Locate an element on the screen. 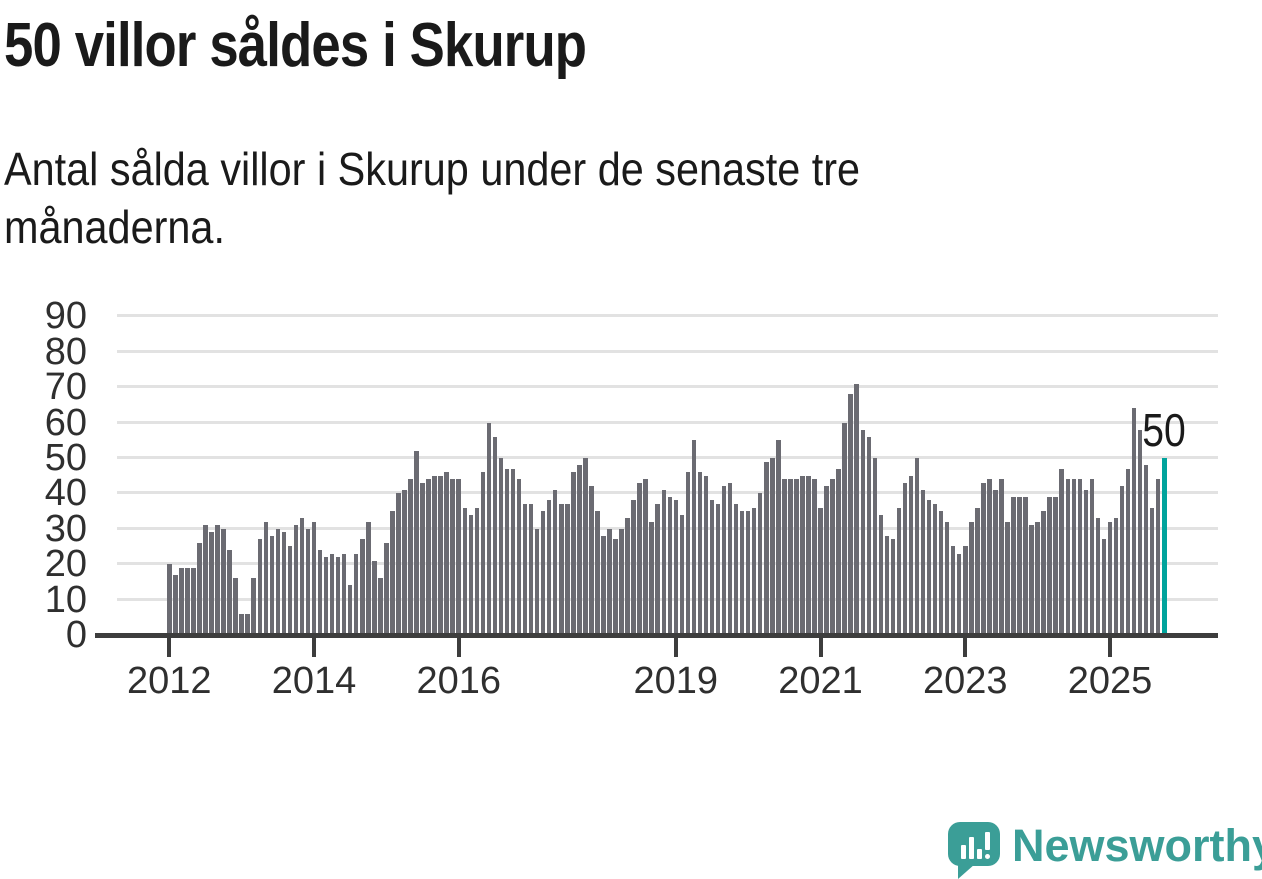 The height and width of the screenshot is (879, 1262). y-axis-tick-label: 70 is located at coordinates (65, 387).